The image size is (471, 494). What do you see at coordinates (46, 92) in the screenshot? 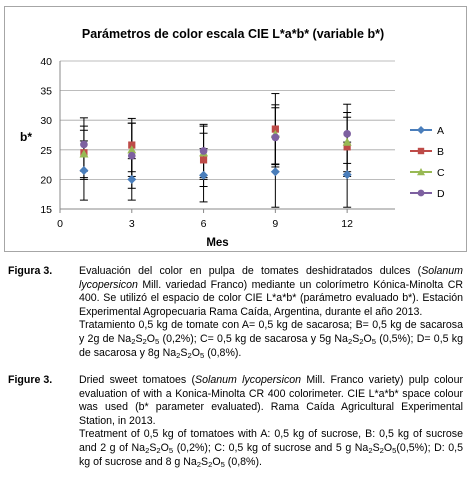
I see `y-tick-label: 35` at bounding box center [46, 92].